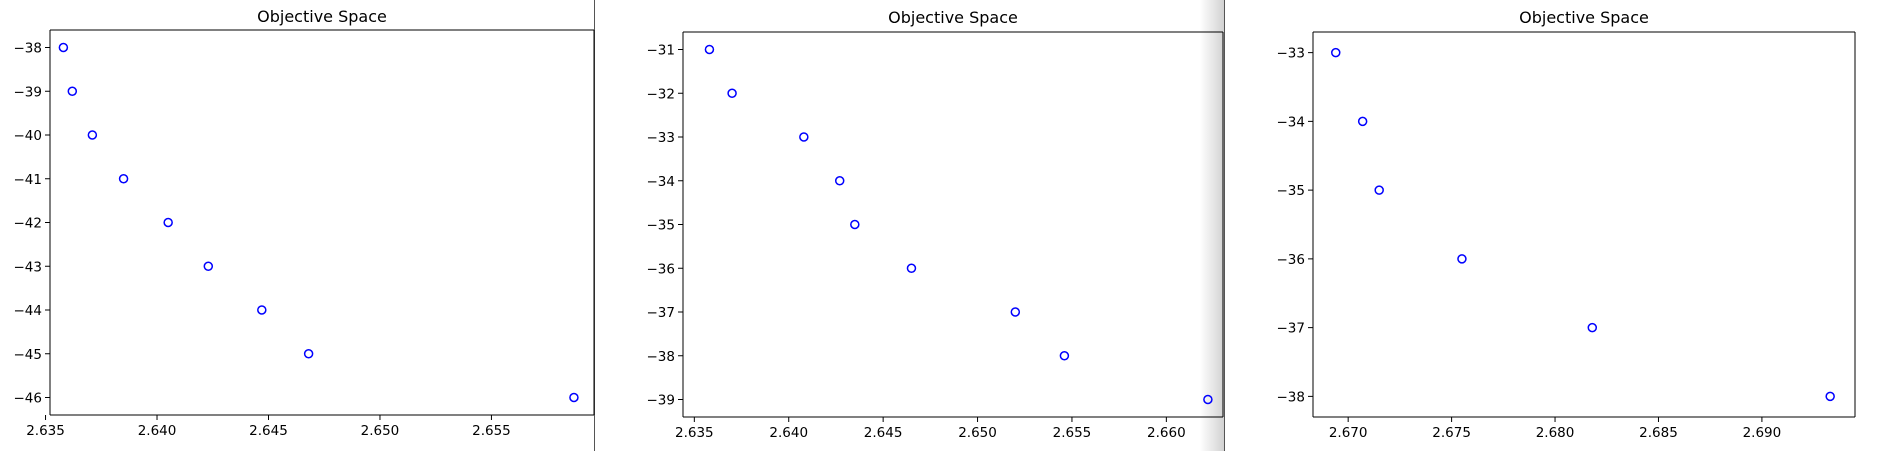  I want to click on y-tick-label: −45, so click(28, 355).